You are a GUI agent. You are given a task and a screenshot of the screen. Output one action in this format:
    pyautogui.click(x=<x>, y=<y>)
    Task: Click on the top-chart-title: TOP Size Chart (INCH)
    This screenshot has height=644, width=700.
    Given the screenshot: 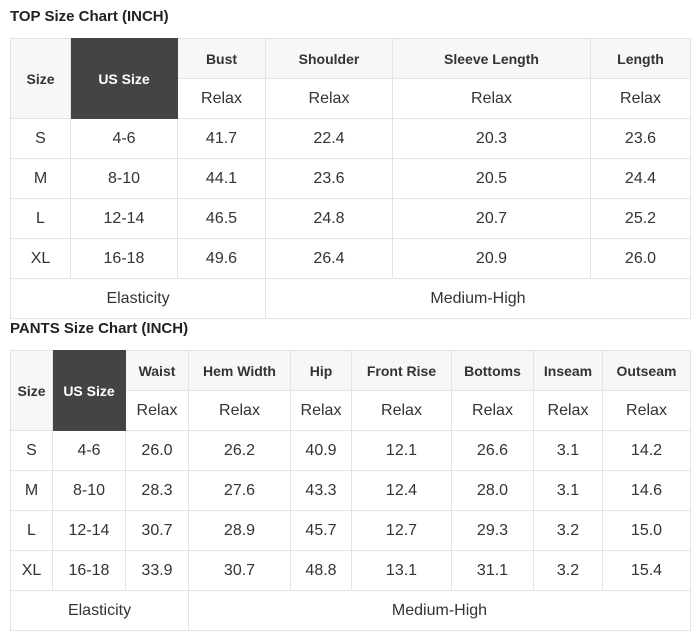 What is the action you would take?
    pyautogui.click(x=89, y=16)
    